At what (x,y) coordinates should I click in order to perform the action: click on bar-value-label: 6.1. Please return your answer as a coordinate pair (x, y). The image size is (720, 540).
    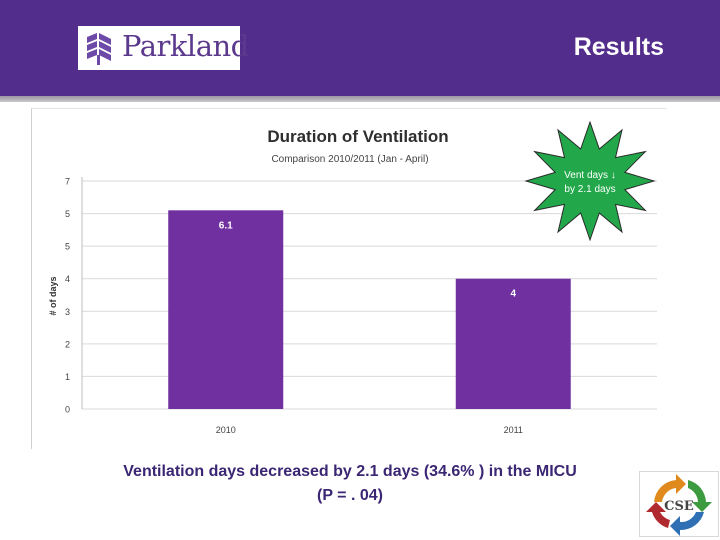
    Looking at the image, I should click on (226, 225).